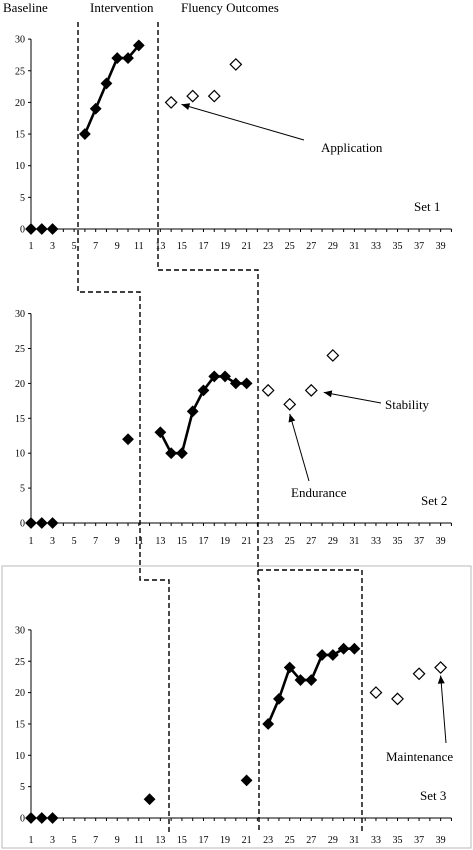 This screenshot has height=850, width=473. Describe the element at coordinates (20, 71) in the screenshot. I see `set1-y-tick-label: 25` at that location.